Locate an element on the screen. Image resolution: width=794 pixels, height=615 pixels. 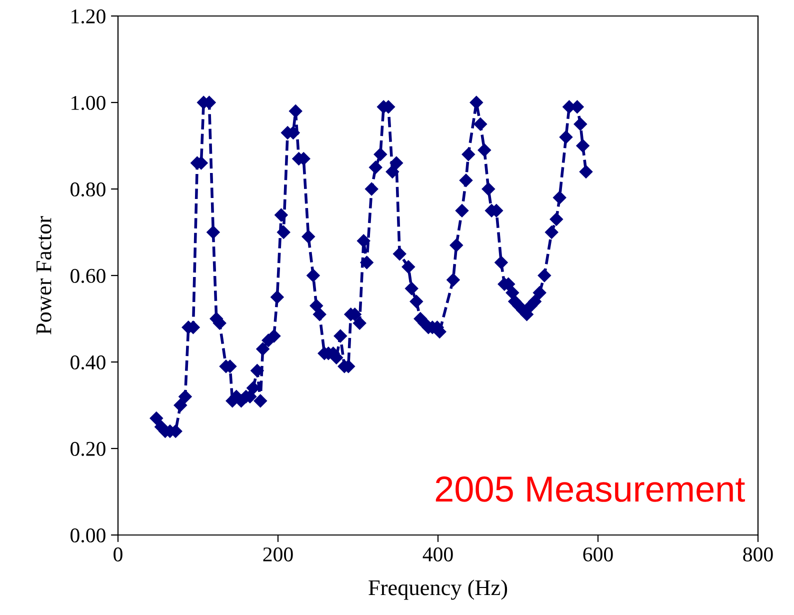
annotation: 2005 Measurement is located at coordinates (590, 489).